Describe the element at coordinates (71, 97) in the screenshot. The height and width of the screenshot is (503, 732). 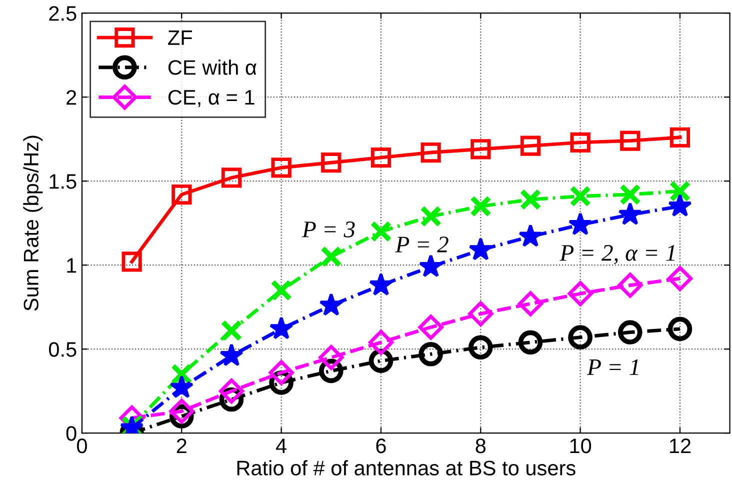
I see `y-tick-label: 2` at that location.